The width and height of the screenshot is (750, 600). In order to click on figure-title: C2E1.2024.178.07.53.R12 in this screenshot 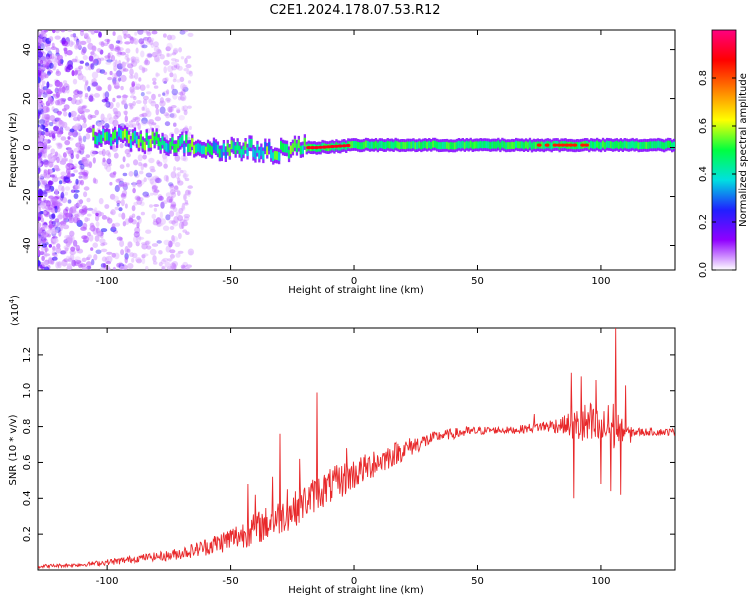, I will do `click(354, 10)`.